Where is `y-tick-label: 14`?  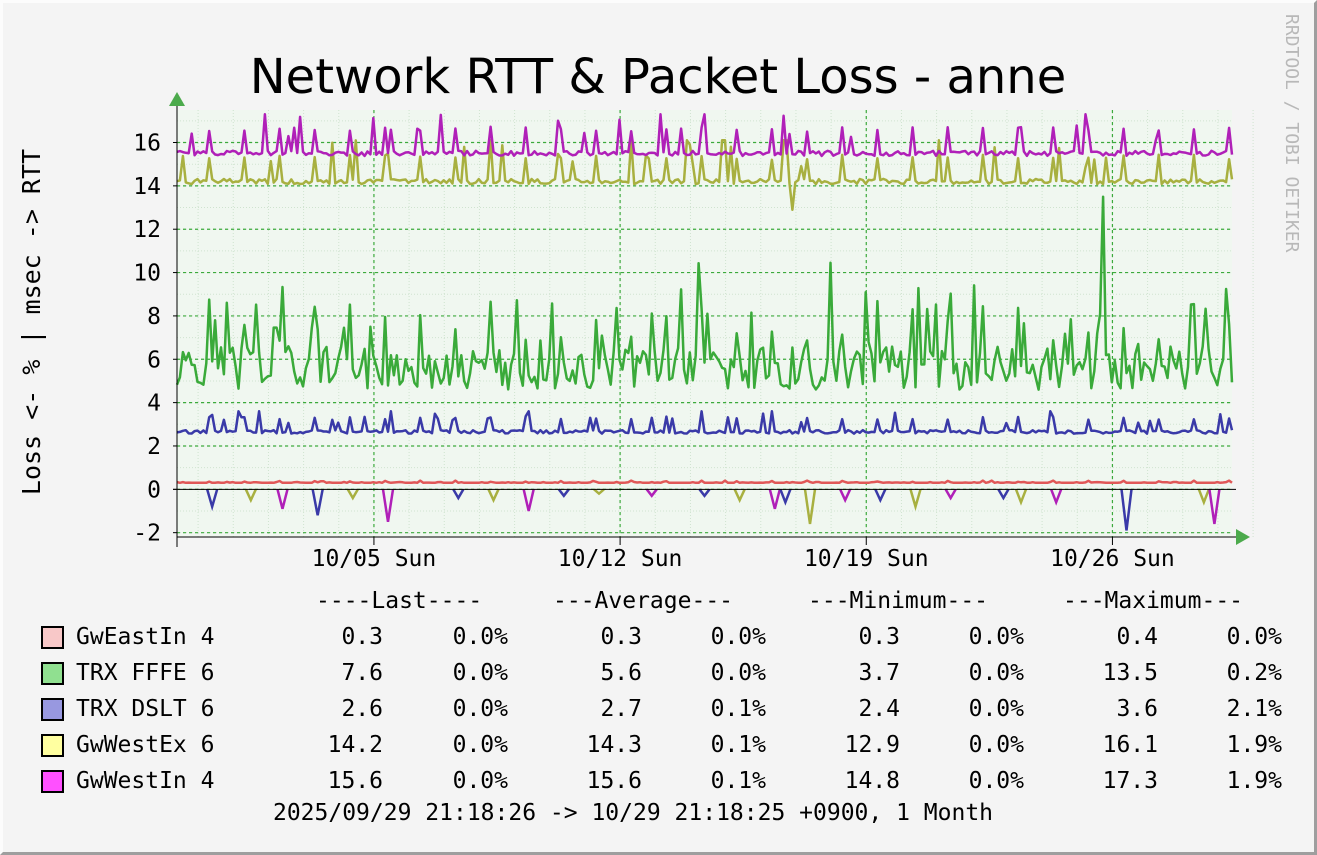
y-tick-label: 14 is located at coordinates (147, 187).